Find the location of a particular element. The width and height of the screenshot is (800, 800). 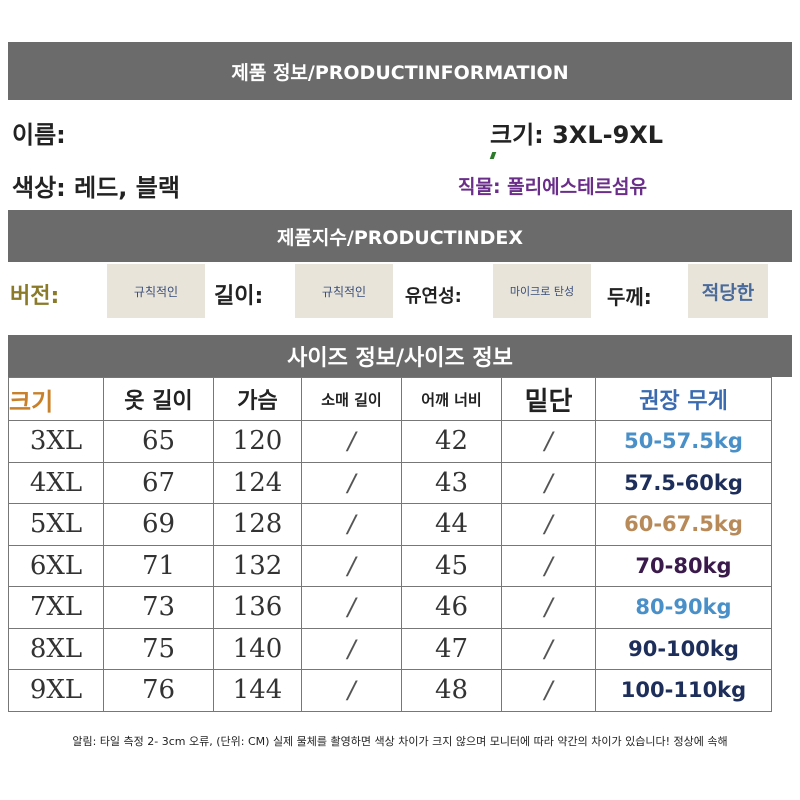

cell-length: 71 is located at coordinates (158, 565).